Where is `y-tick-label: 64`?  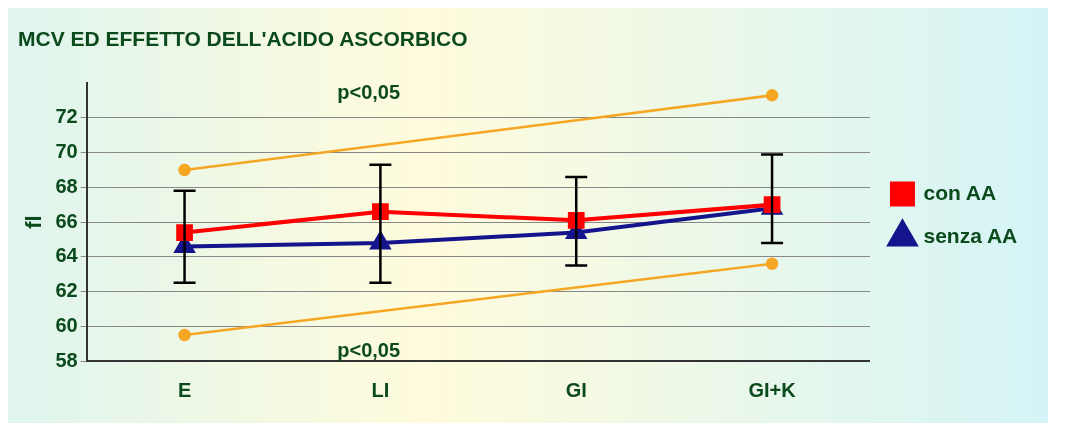 y-tick-label: 64 is located at coordinates (67, 255).